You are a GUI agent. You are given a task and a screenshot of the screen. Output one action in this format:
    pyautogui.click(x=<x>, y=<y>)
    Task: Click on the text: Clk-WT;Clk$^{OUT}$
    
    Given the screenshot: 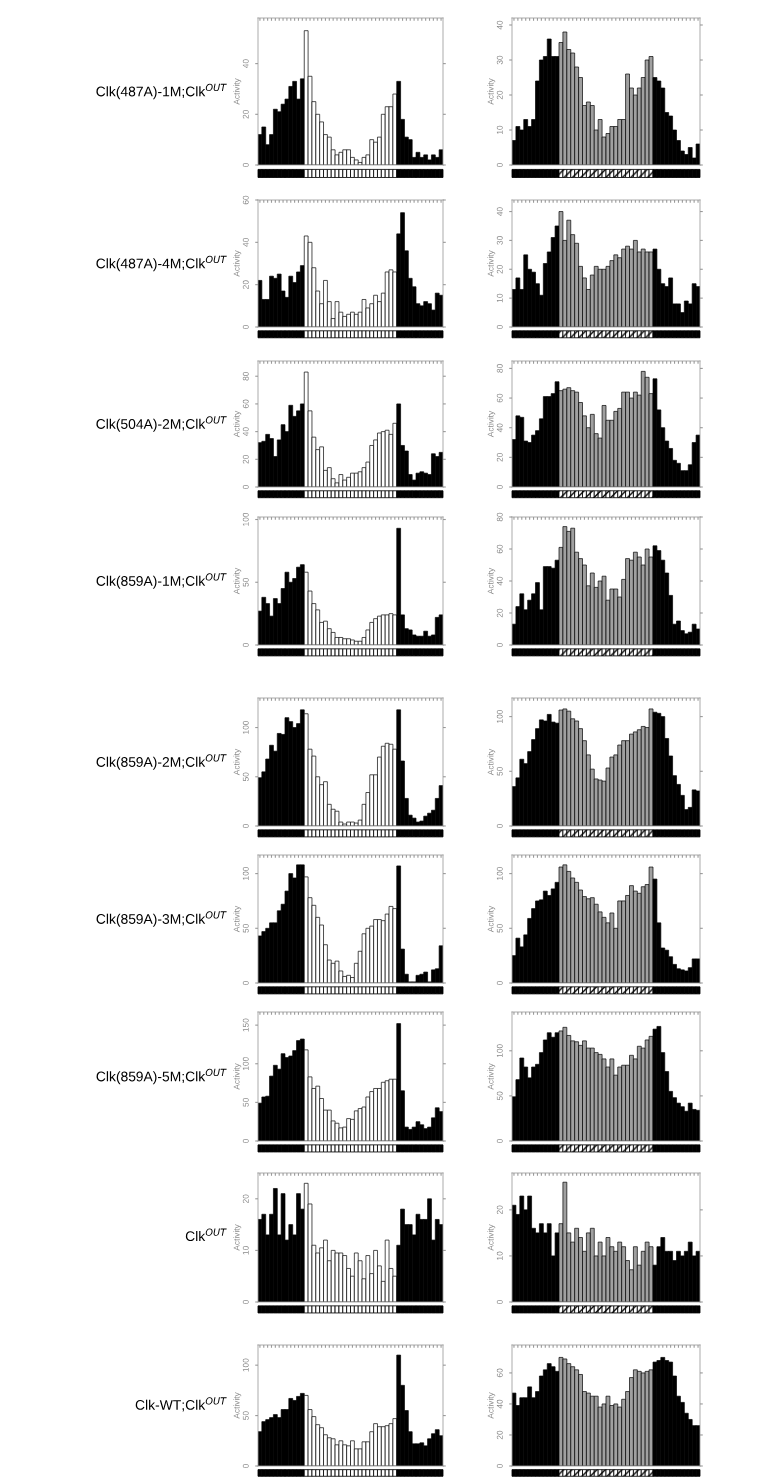 What is the action you would take?
    pyautogui.click(x=181, y=1404)
    